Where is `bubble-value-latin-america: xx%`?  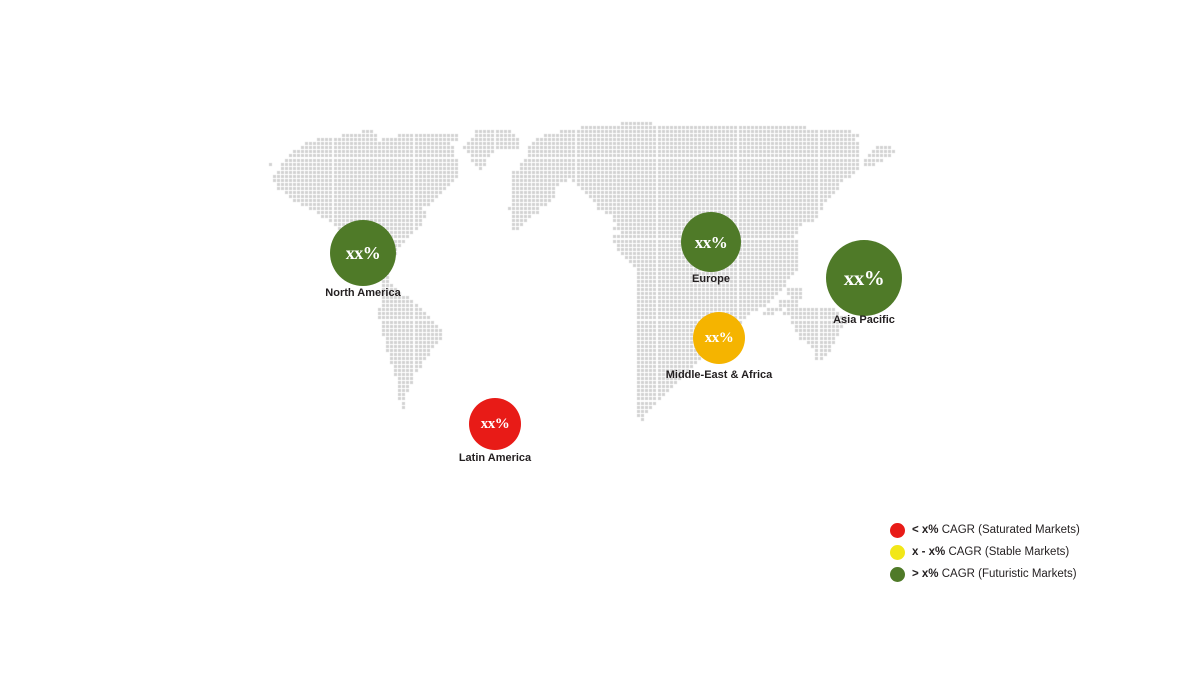
bubble-value-latin-america: xx% is located at coordinates (495, 423).